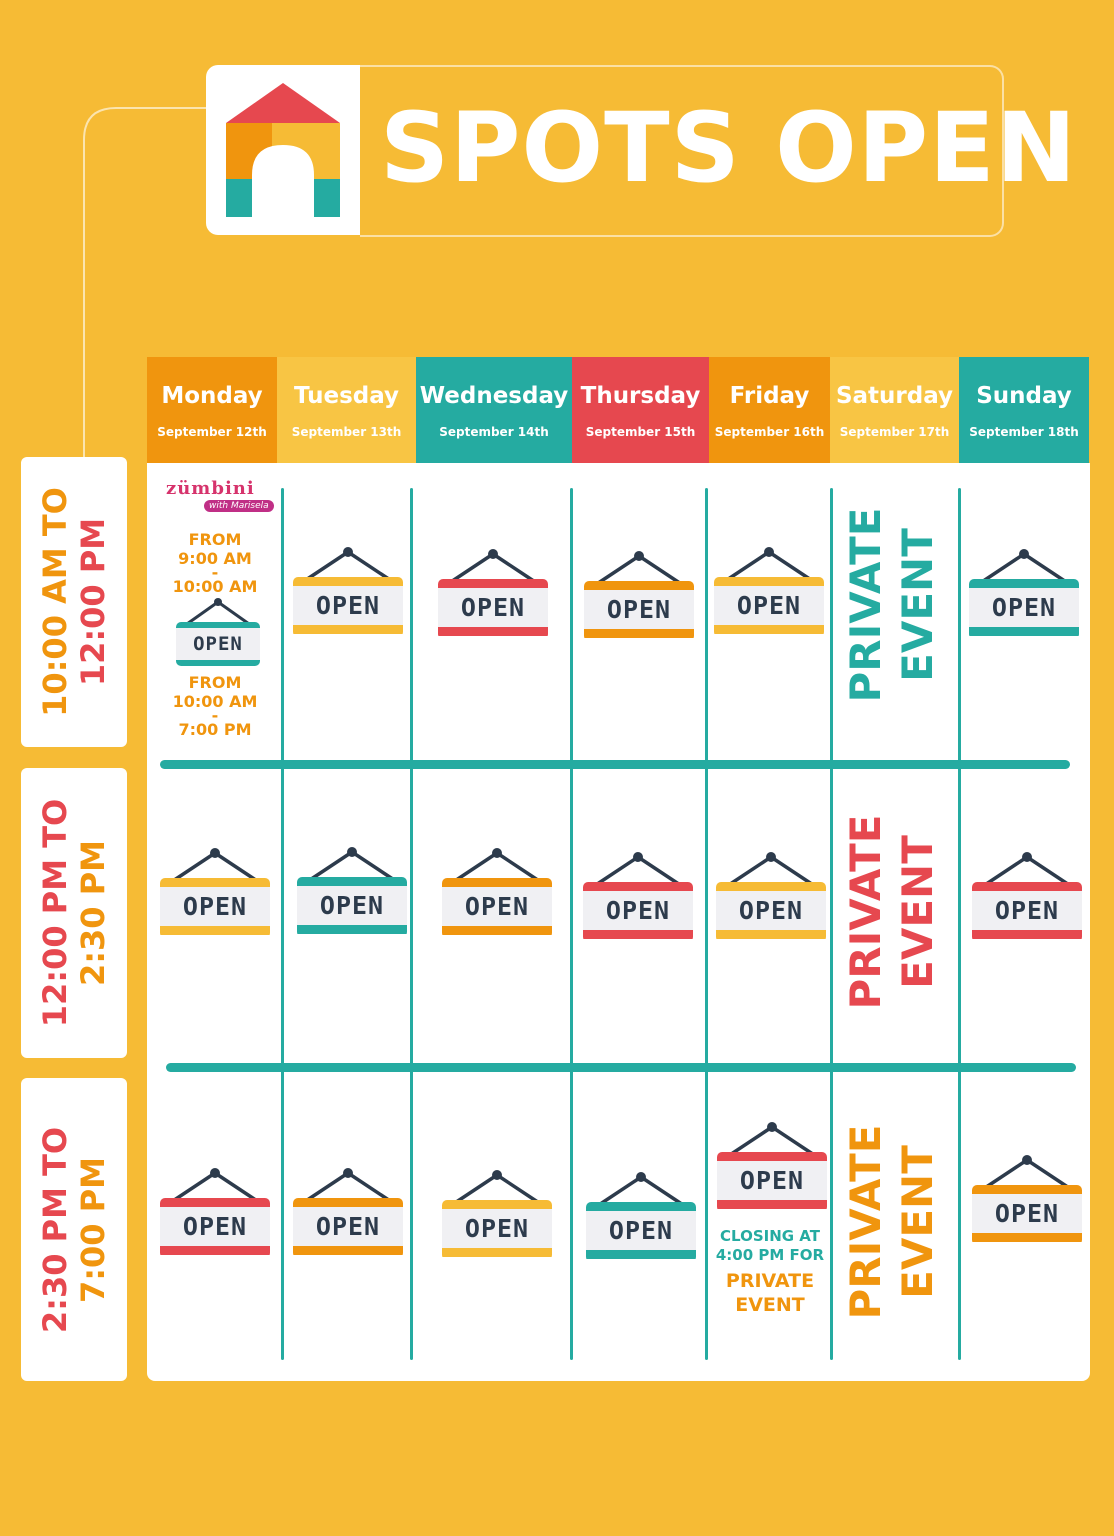 The image size is (1114, 1536). What do you see at coordinates (346, 410) in the screenshot?
I see `day-header-tuesday: Tuesday September 13th` at bounding box center [346, 410].